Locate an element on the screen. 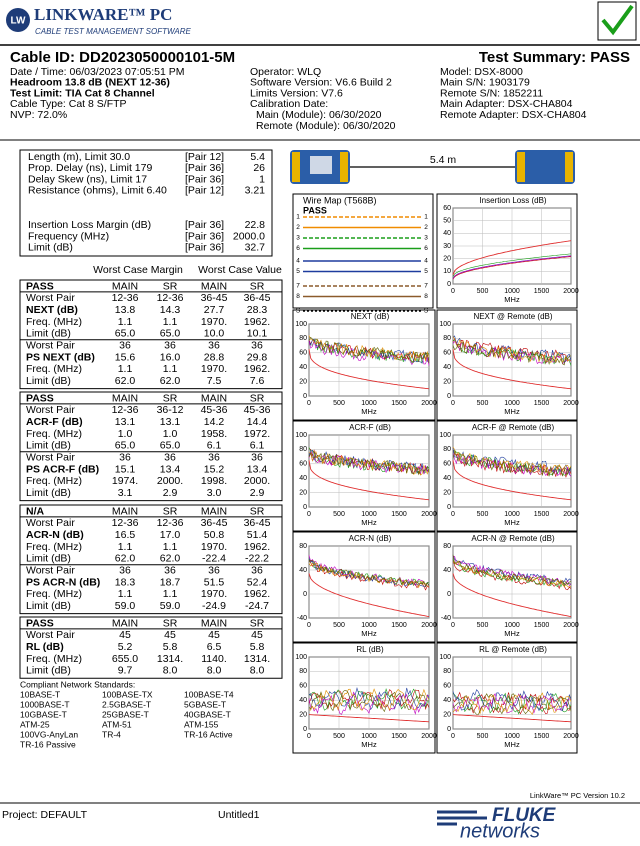 The image size is (640, 846). row-label: Freq. (MHz) is located at coordinates (54, 322).